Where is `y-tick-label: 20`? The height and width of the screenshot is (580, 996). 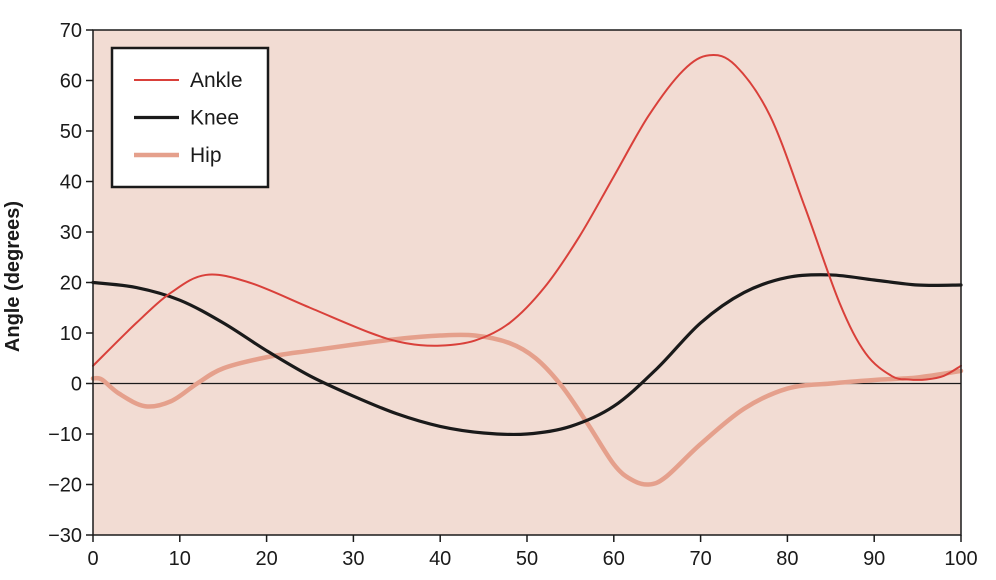
y-tick-label: 20 is located at coordinates (71, 284).